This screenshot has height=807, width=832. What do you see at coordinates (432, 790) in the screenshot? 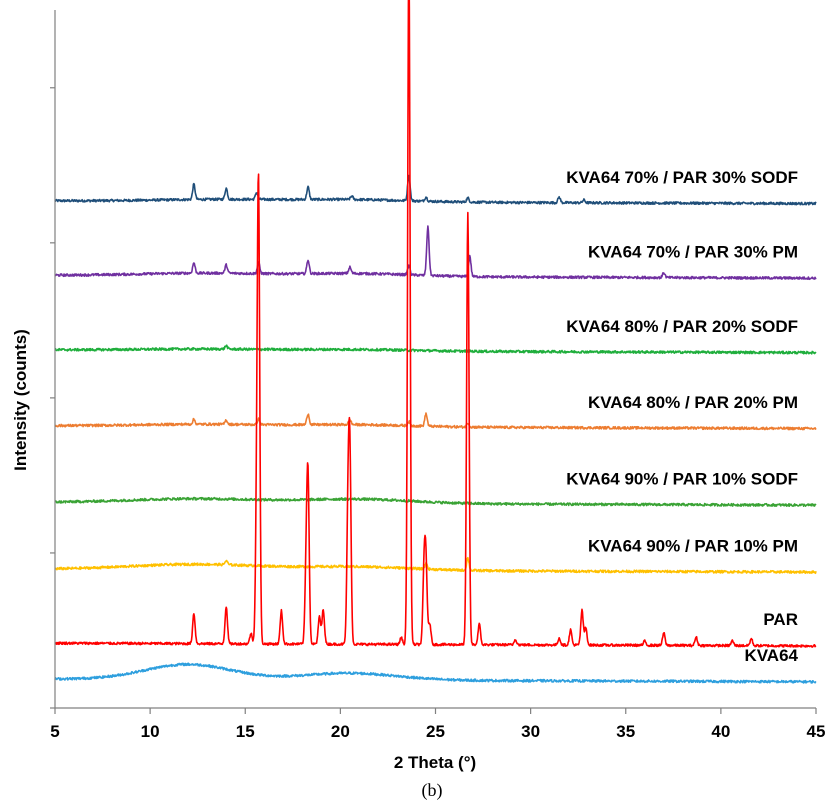
I see `figure-caption: (b)` at bounding box center [432, 790].